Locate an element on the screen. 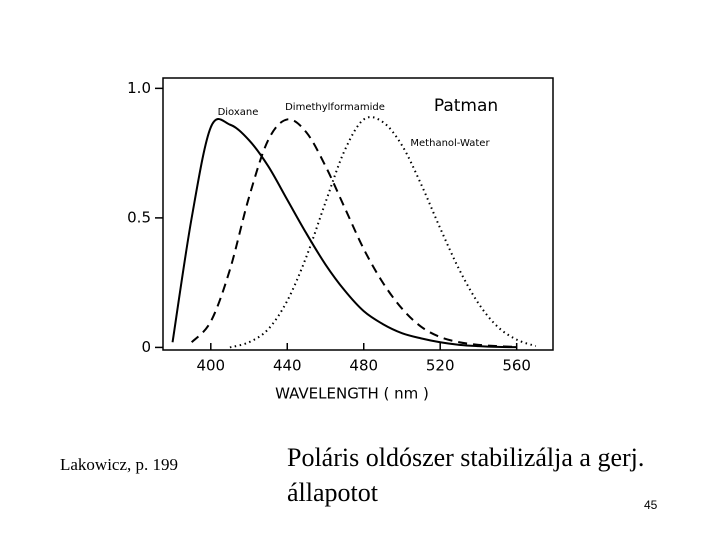  y-tick-label: 0.5 is located at coordinates (139, 217).